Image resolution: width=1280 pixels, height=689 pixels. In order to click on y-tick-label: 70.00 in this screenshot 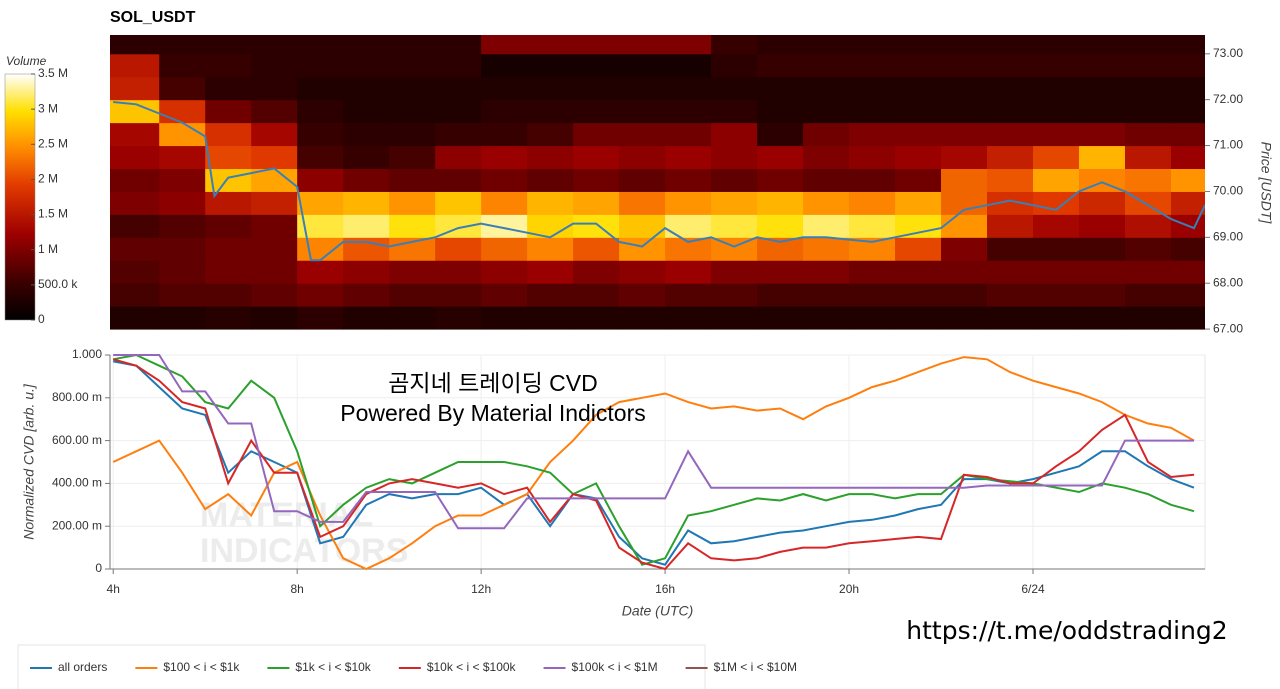, I will do `click(1228, 191)`.